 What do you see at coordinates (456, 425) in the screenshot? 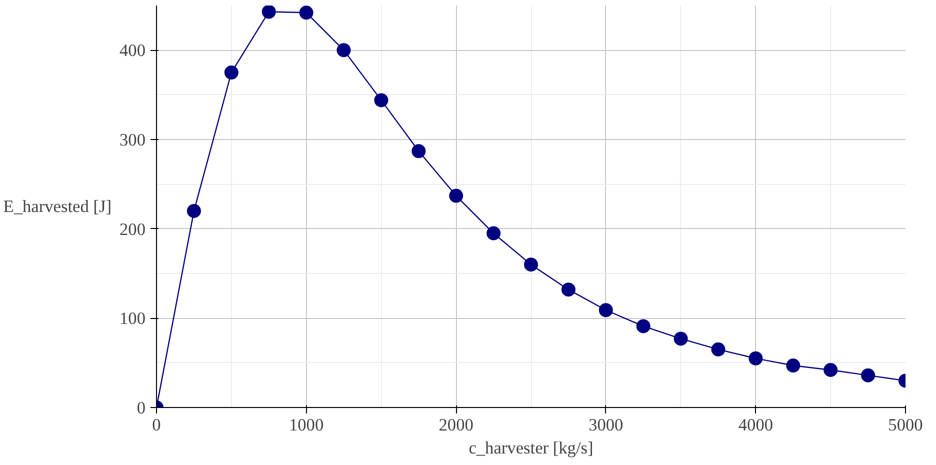
I see `x-tick-label: 2000` at bounding box center [456, 425].